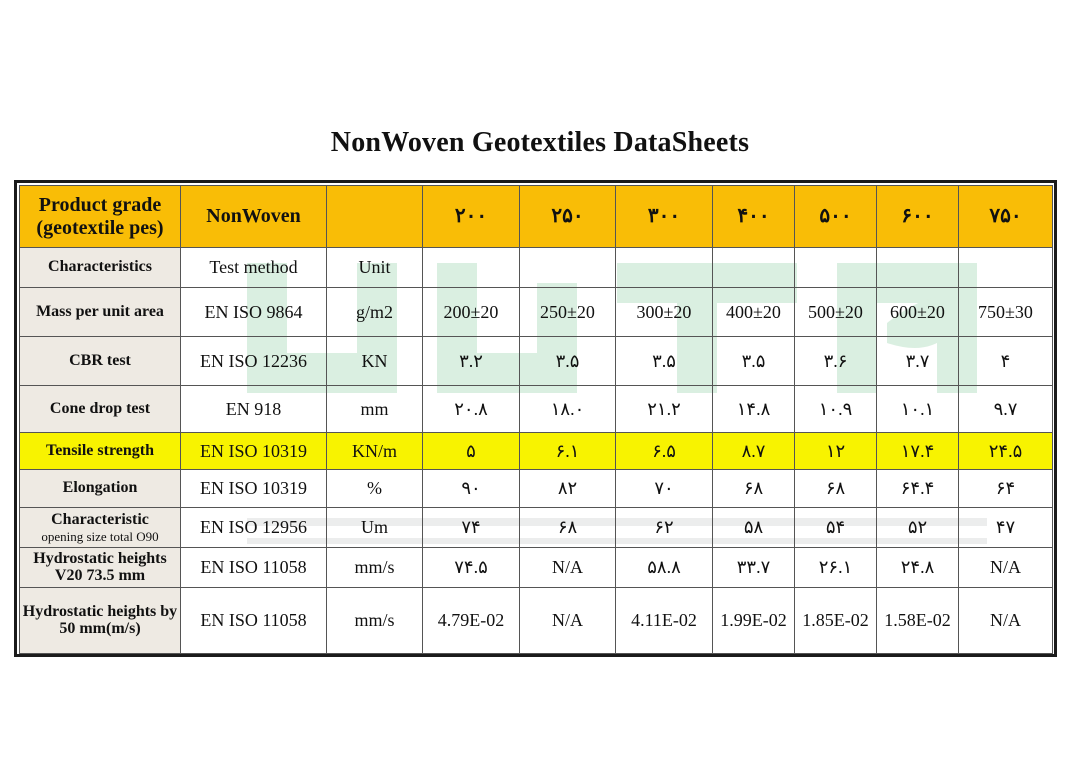  What do you see at coordinates (753, 216) in the screenshot?
I see `grade-cell: ۴۰۰` at bounding box center [753, 216].